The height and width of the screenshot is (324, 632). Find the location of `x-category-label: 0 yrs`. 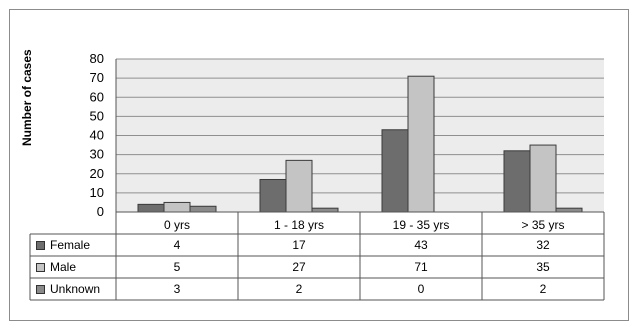

x-category-label: 0 yrs is located at coordinates (176, 225).